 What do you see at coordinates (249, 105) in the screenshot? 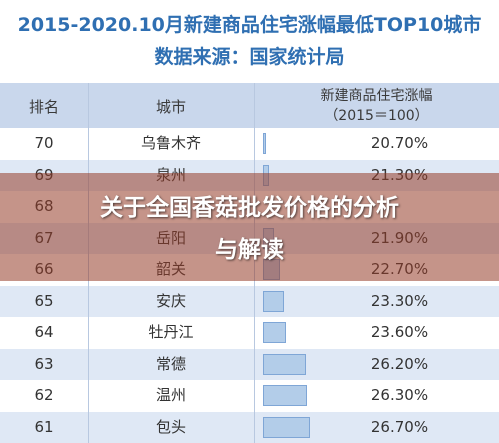
I see `table-header: 排名 城市 新建商品住宅涨幅 （2015＝100）` at bounding box center [249, 105].